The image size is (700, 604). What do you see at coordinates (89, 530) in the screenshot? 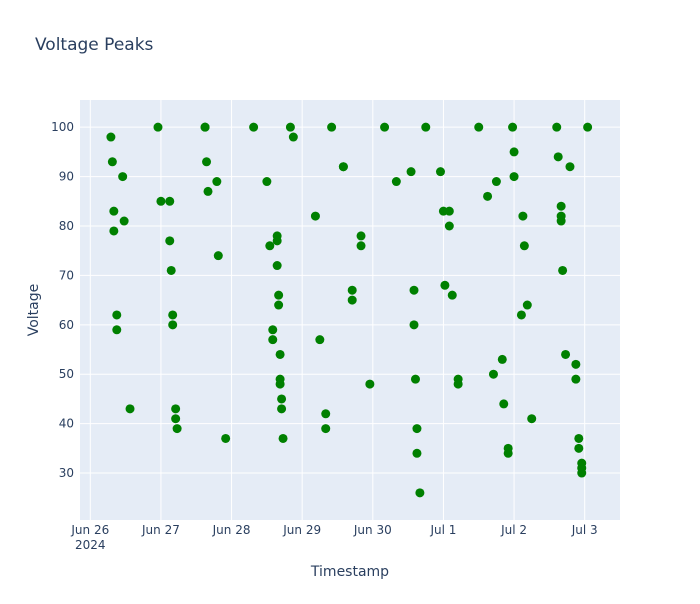
I see `x-tick-label: Jun 26` at bounding box center [89, 530].